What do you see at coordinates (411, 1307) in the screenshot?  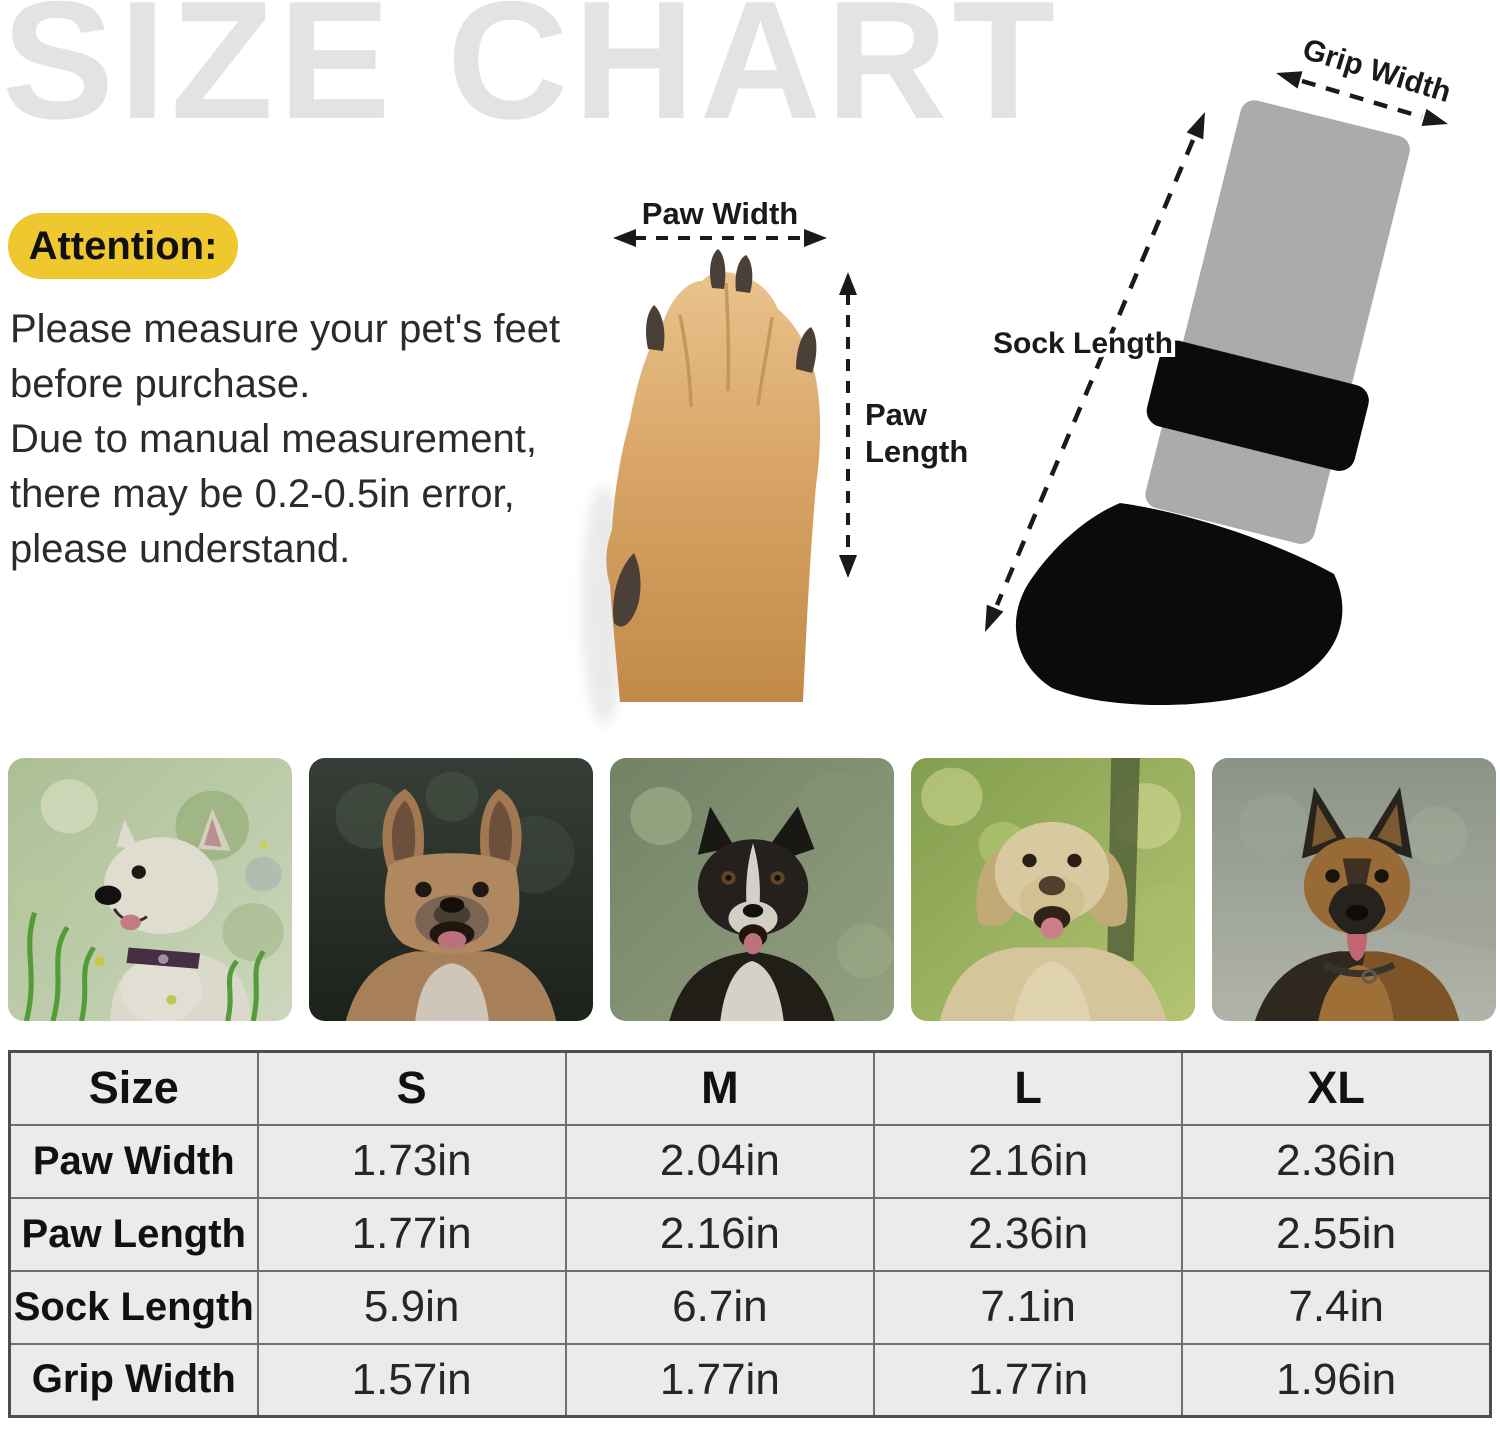 I see `size-value-cell: 5.9in` at bounding box center [411, 1307].